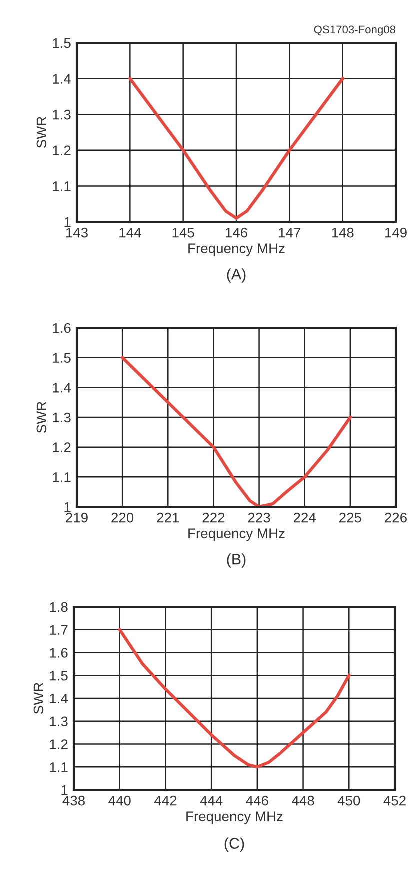 The height and width of the screenshot is (875, 412). I want to click on x-tick-label: 452, so click(395, 801).